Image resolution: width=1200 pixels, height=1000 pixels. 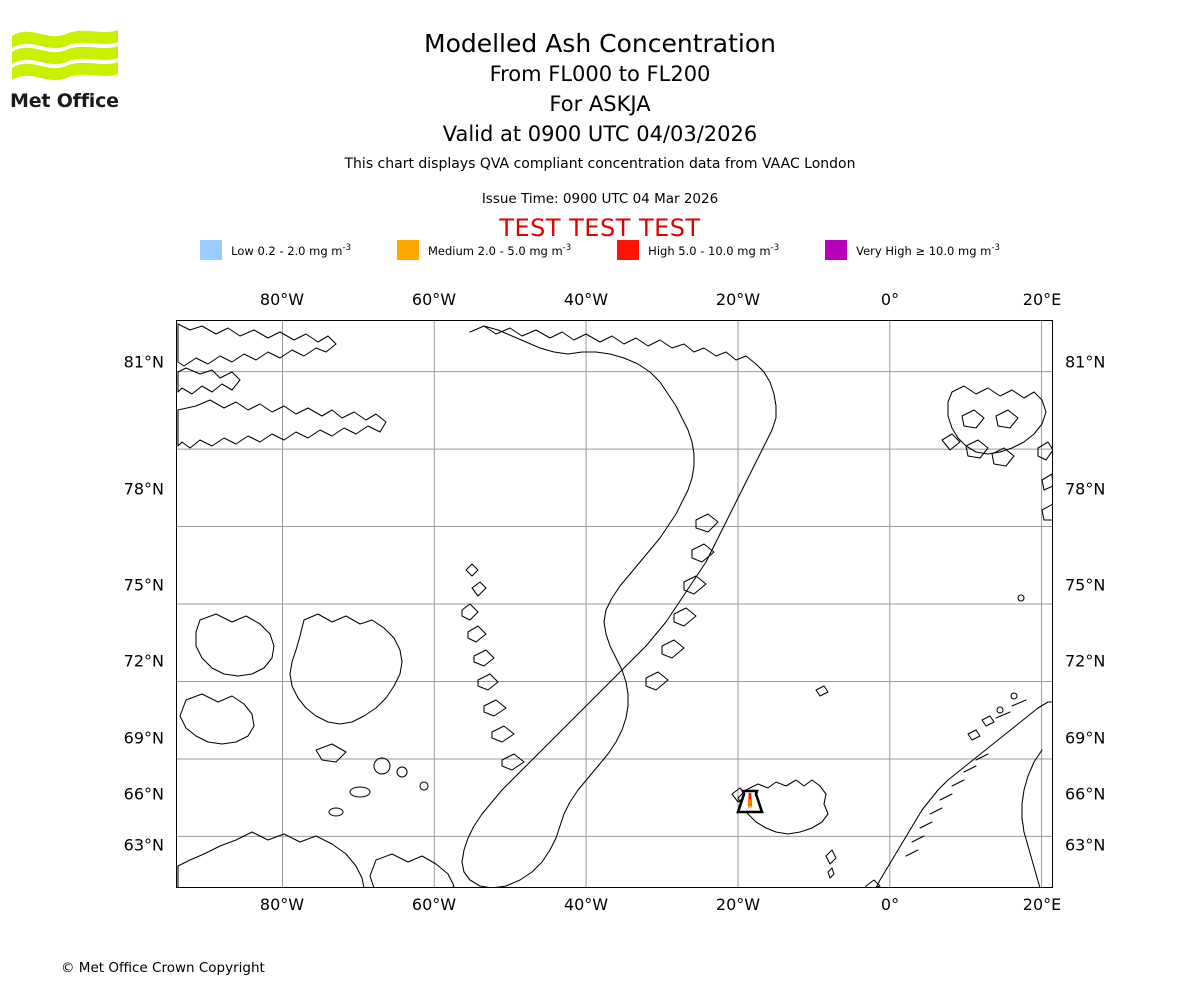 What do you see at coordinates (163, 968) in the screenshot?
I see `copyright-notice: © Met Office Crown Copyright` at bounding box center [163, 968].